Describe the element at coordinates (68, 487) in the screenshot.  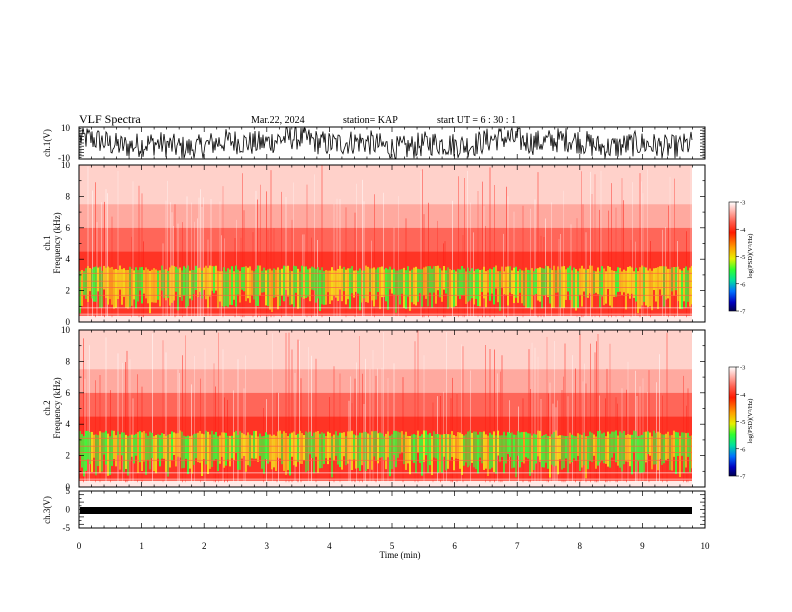
I see `y-tick-label: 0` at that location.